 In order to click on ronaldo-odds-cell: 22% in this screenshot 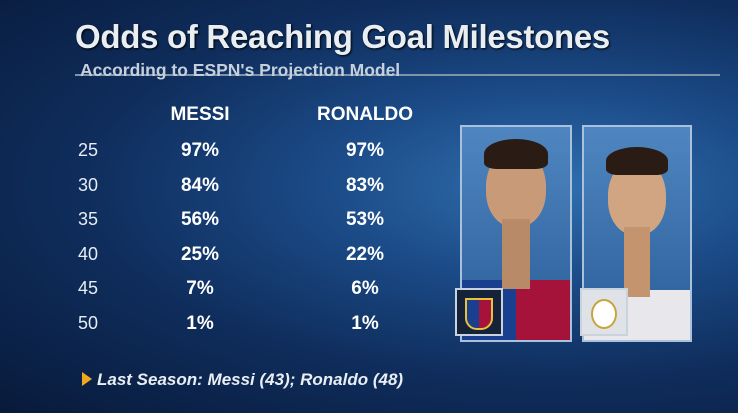, I will do `click(365, 254)`.